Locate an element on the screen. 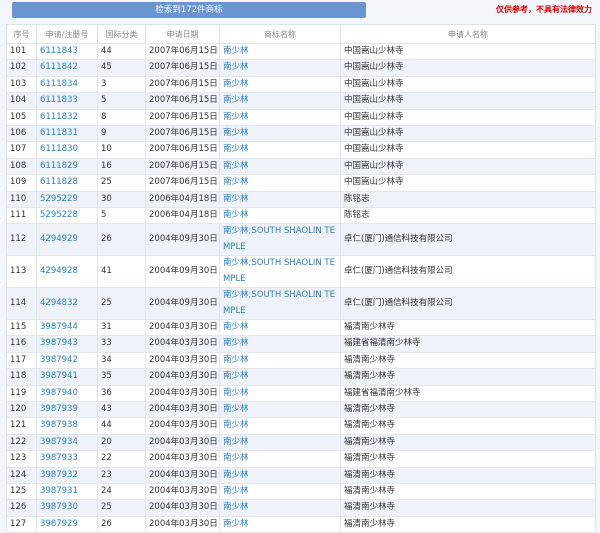 Image resolution: width=600 pixels, height=533 pixels. reg-number-link: 6111843 is located at coordinates (59, 51).